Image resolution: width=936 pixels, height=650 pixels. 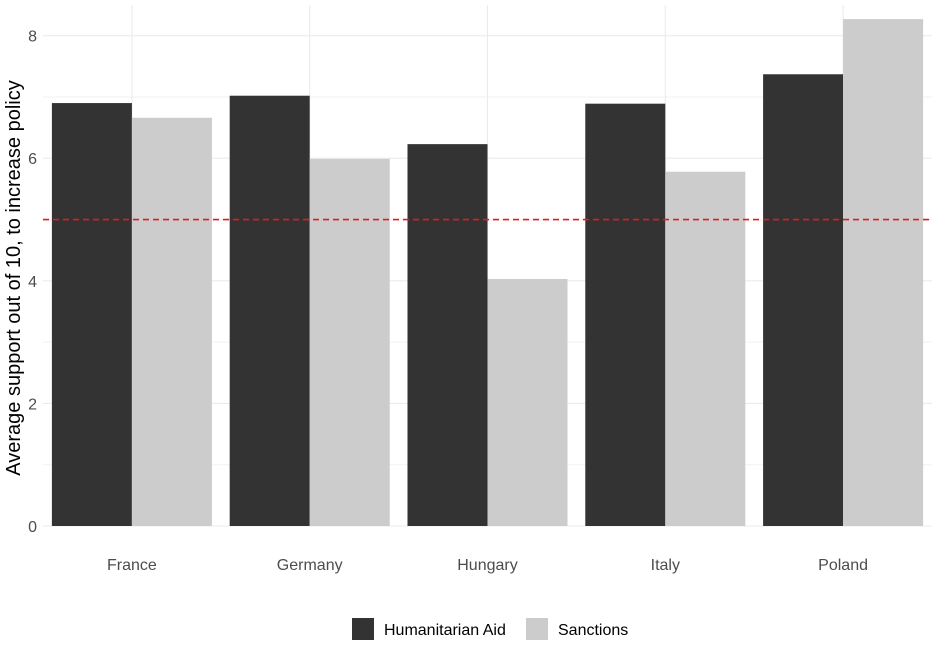 I want to click on legend: Humanitarian Aid Sanctions, so click(x=490, y=629).